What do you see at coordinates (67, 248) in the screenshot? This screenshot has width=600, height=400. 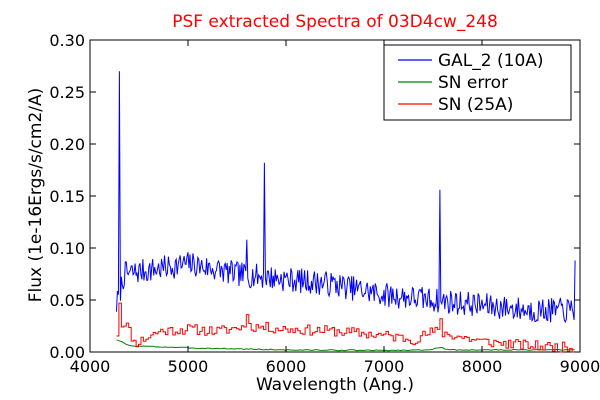 I see `y-tick-label: 0.10` at bounding box center [67, 248].